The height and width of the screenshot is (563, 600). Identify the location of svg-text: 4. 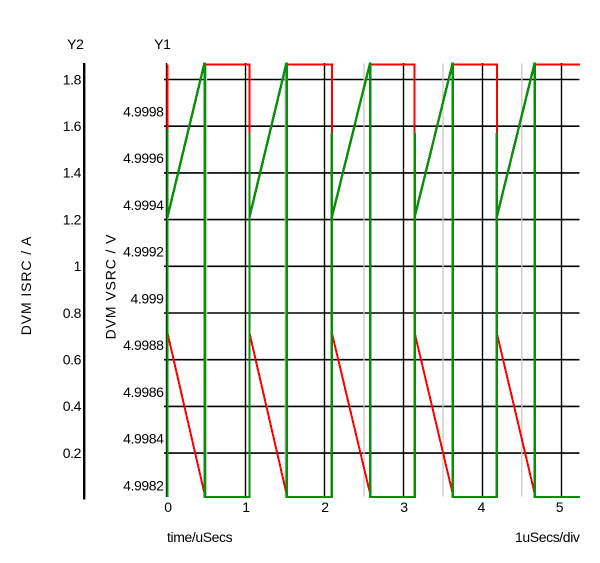
(482, 507).